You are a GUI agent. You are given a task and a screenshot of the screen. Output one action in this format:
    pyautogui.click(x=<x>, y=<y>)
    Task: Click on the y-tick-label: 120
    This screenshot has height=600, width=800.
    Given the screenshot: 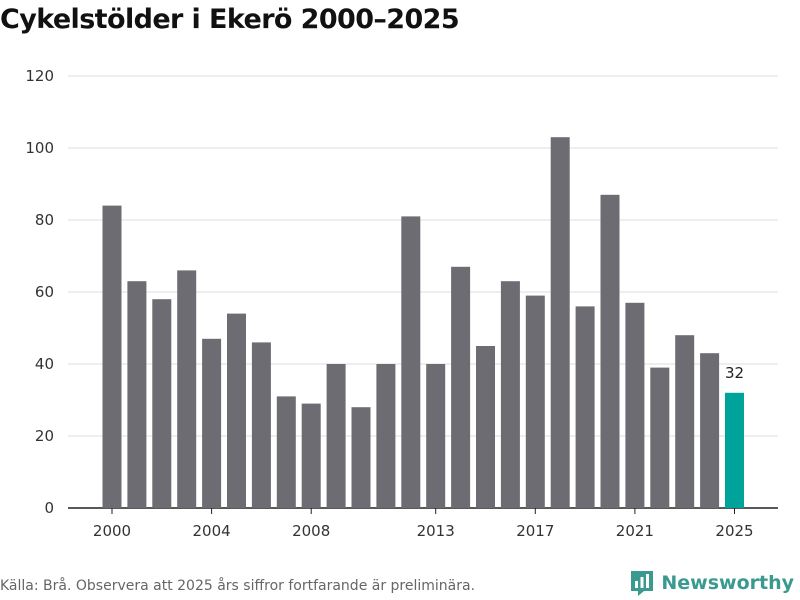 What is the action you would take?
    pyautogui.click(x=39, y=76)
    